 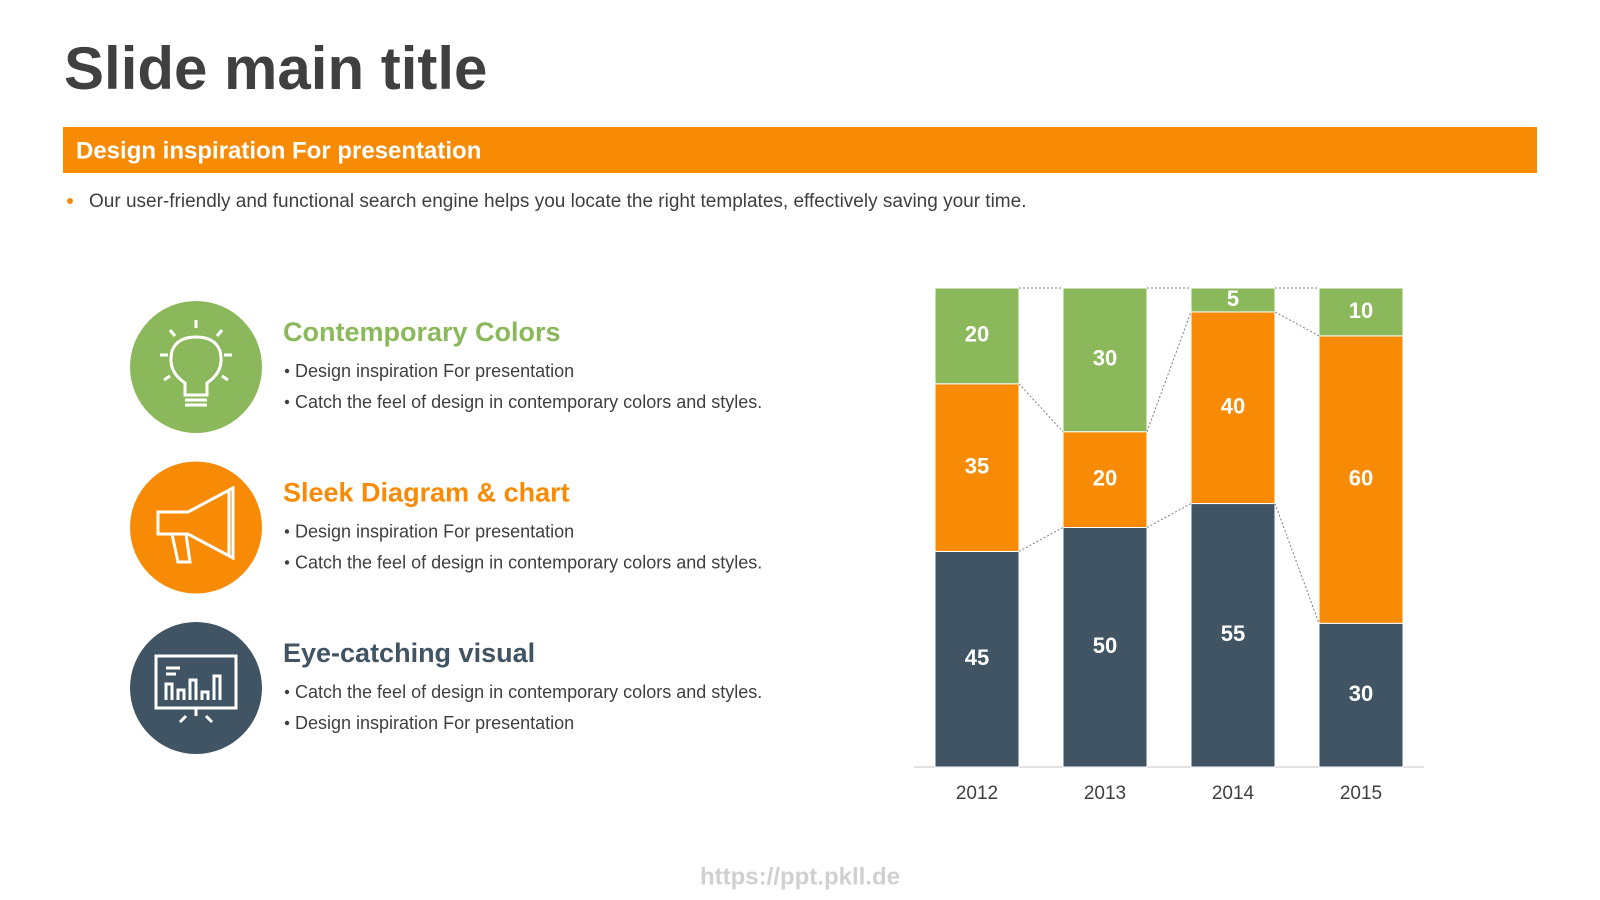 What do you see at coordinates (1361, 793) in the screenshot?
I see `x-tick-label: 2015` at bounding box center [1361, 793].